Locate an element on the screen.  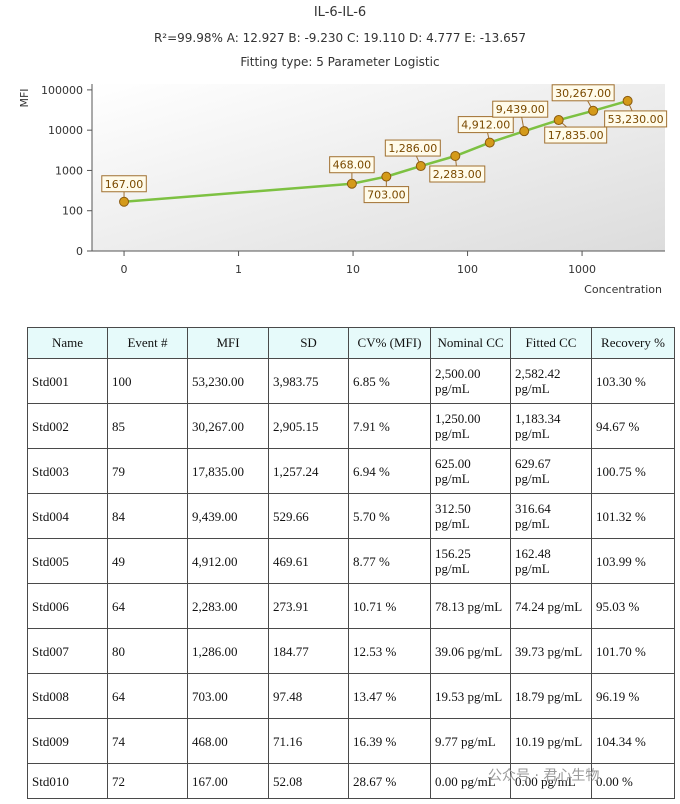
data-label-group: 17,835.00 is located at coordinates (576, 135).